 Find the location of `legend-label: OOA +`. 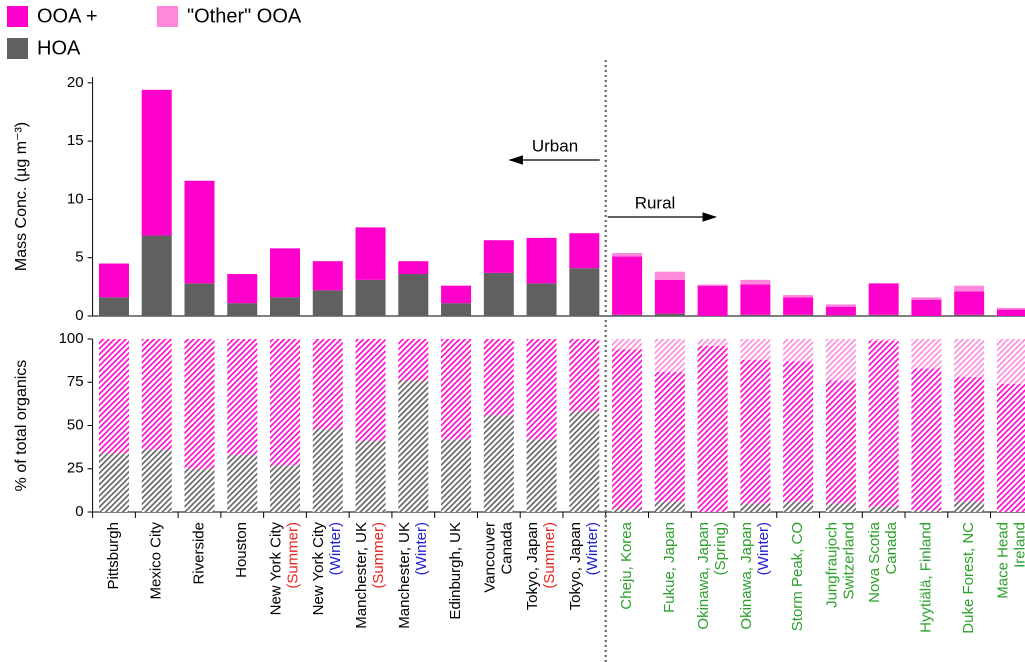

legend-label: OOA + is located at coordinates (67, 16).